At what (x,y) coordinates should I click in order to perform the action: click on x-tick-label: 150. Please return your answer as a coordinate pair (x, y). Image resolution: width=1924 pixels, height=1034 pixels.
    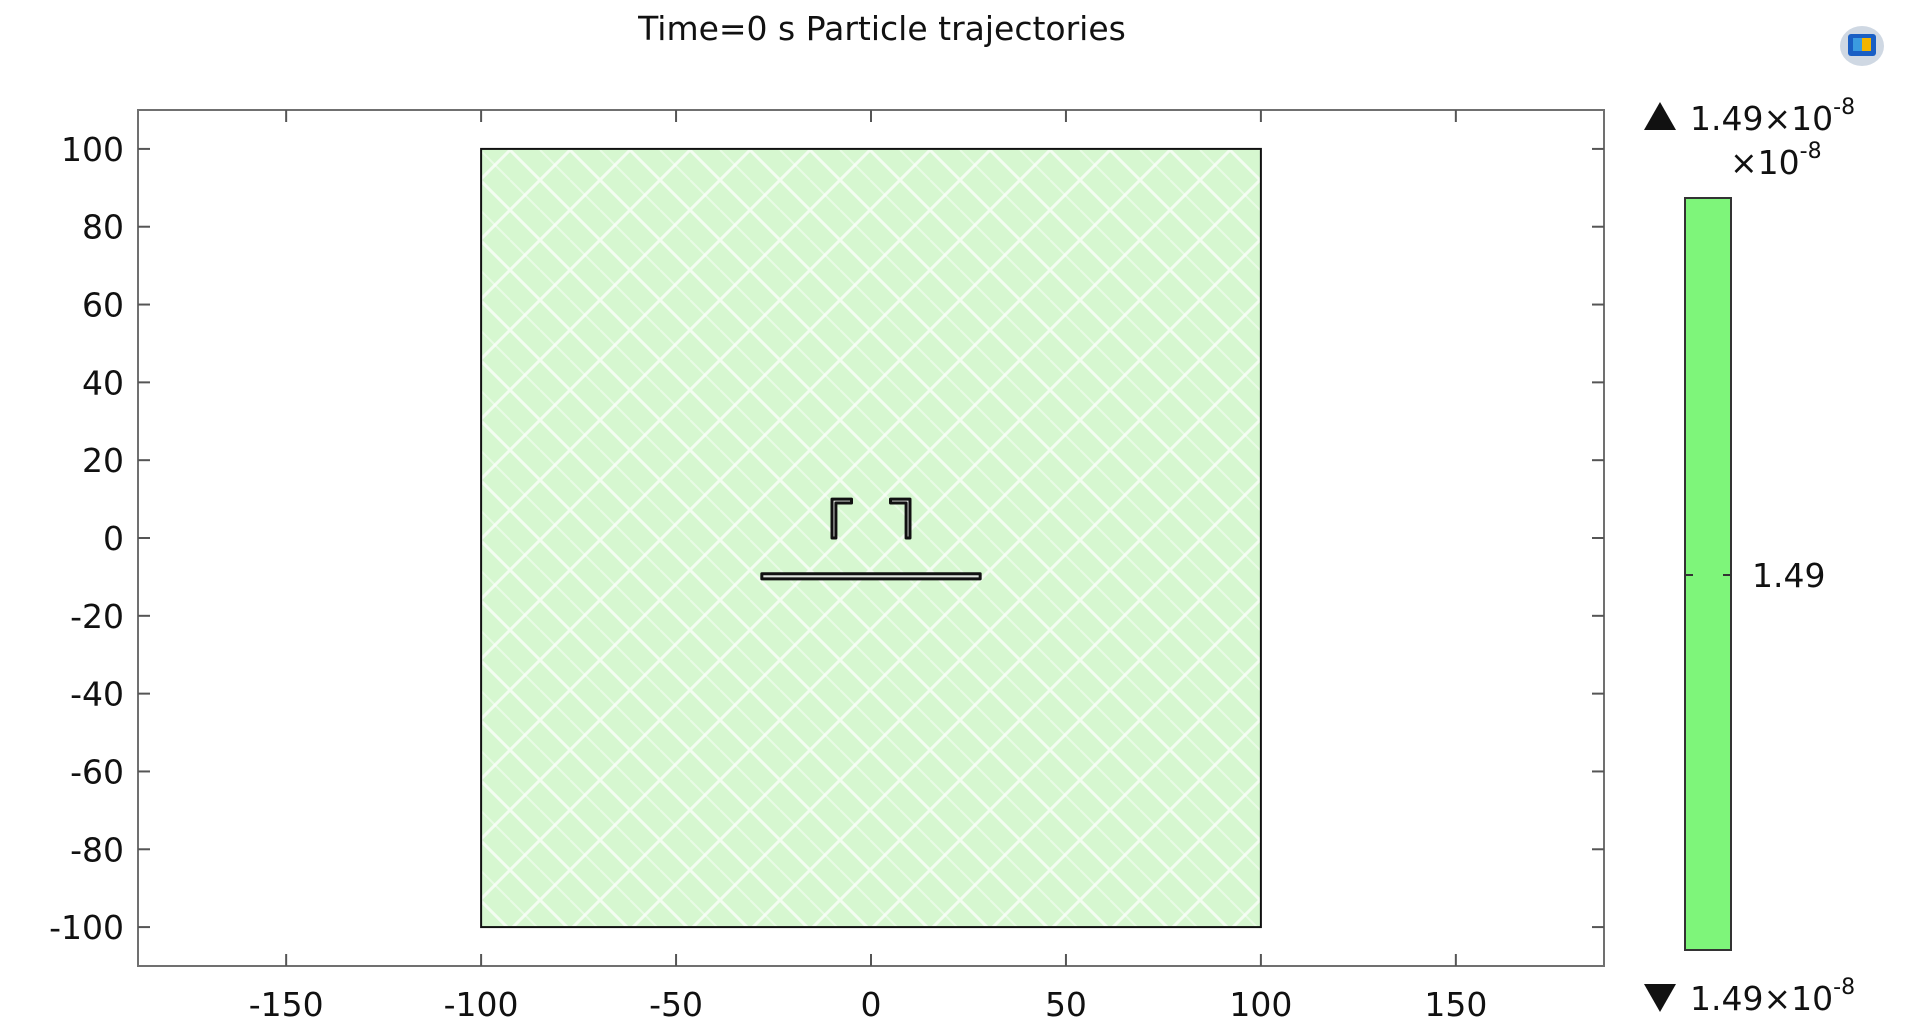
    Looking at the image, I should click on (1455, 1004).